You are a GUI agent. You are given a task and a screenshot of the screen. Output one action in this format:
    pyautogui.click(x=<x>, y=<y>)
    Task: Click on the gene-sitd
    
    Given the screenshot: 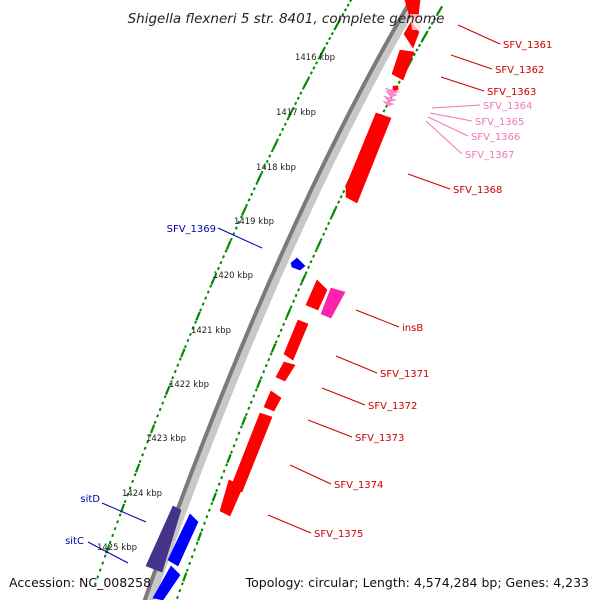 What is the action you would take?
    pyautogui.click(x=163, y=539)
    